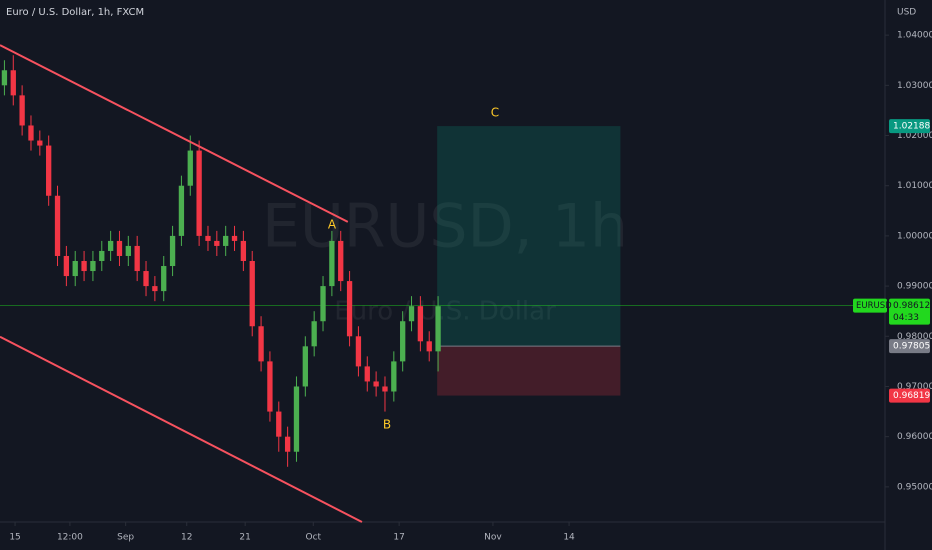 The width and height of the screenshot is (932, 550). What do you see at coordinates (911, 306) in the screenshot?
I see `last-price-tag: 0.98612` at bounding box center [911, 306].